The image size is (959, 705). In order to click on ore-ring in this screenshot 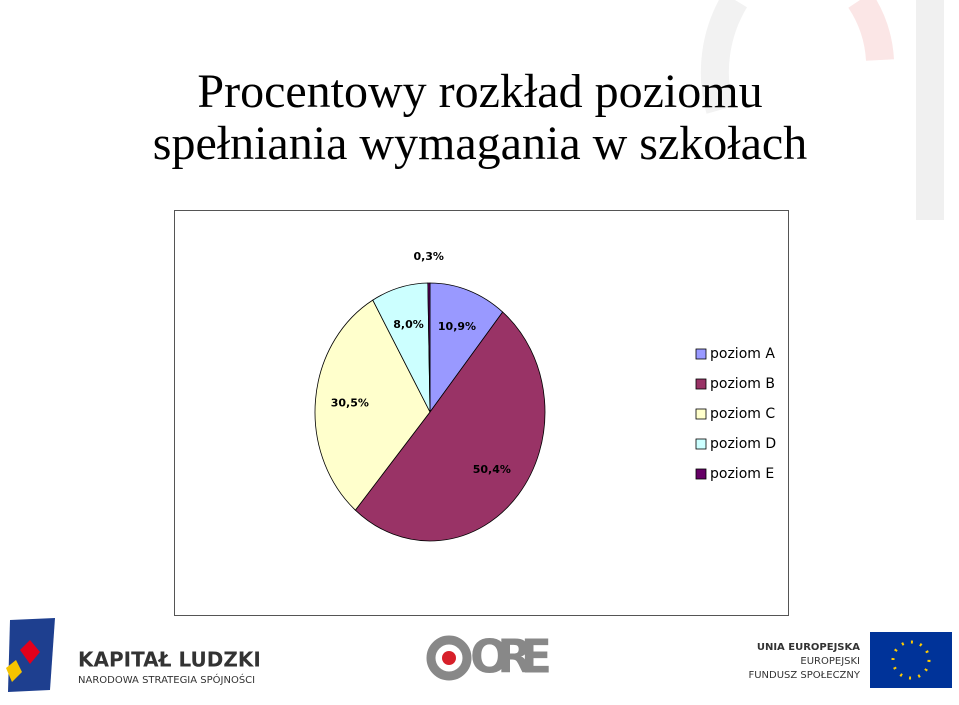, I will do `click(449, 658)`.